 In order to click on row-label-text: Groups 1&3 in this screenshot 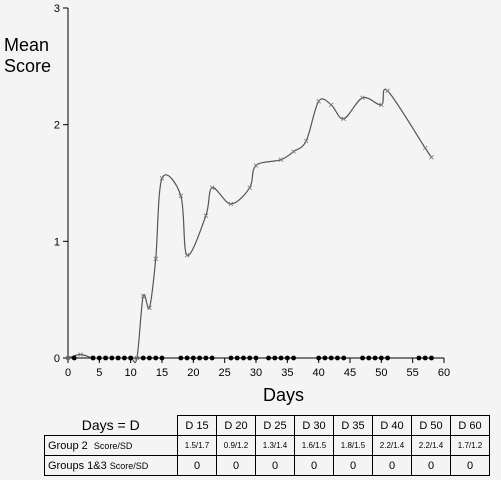, I will do `click(77, 465)`.